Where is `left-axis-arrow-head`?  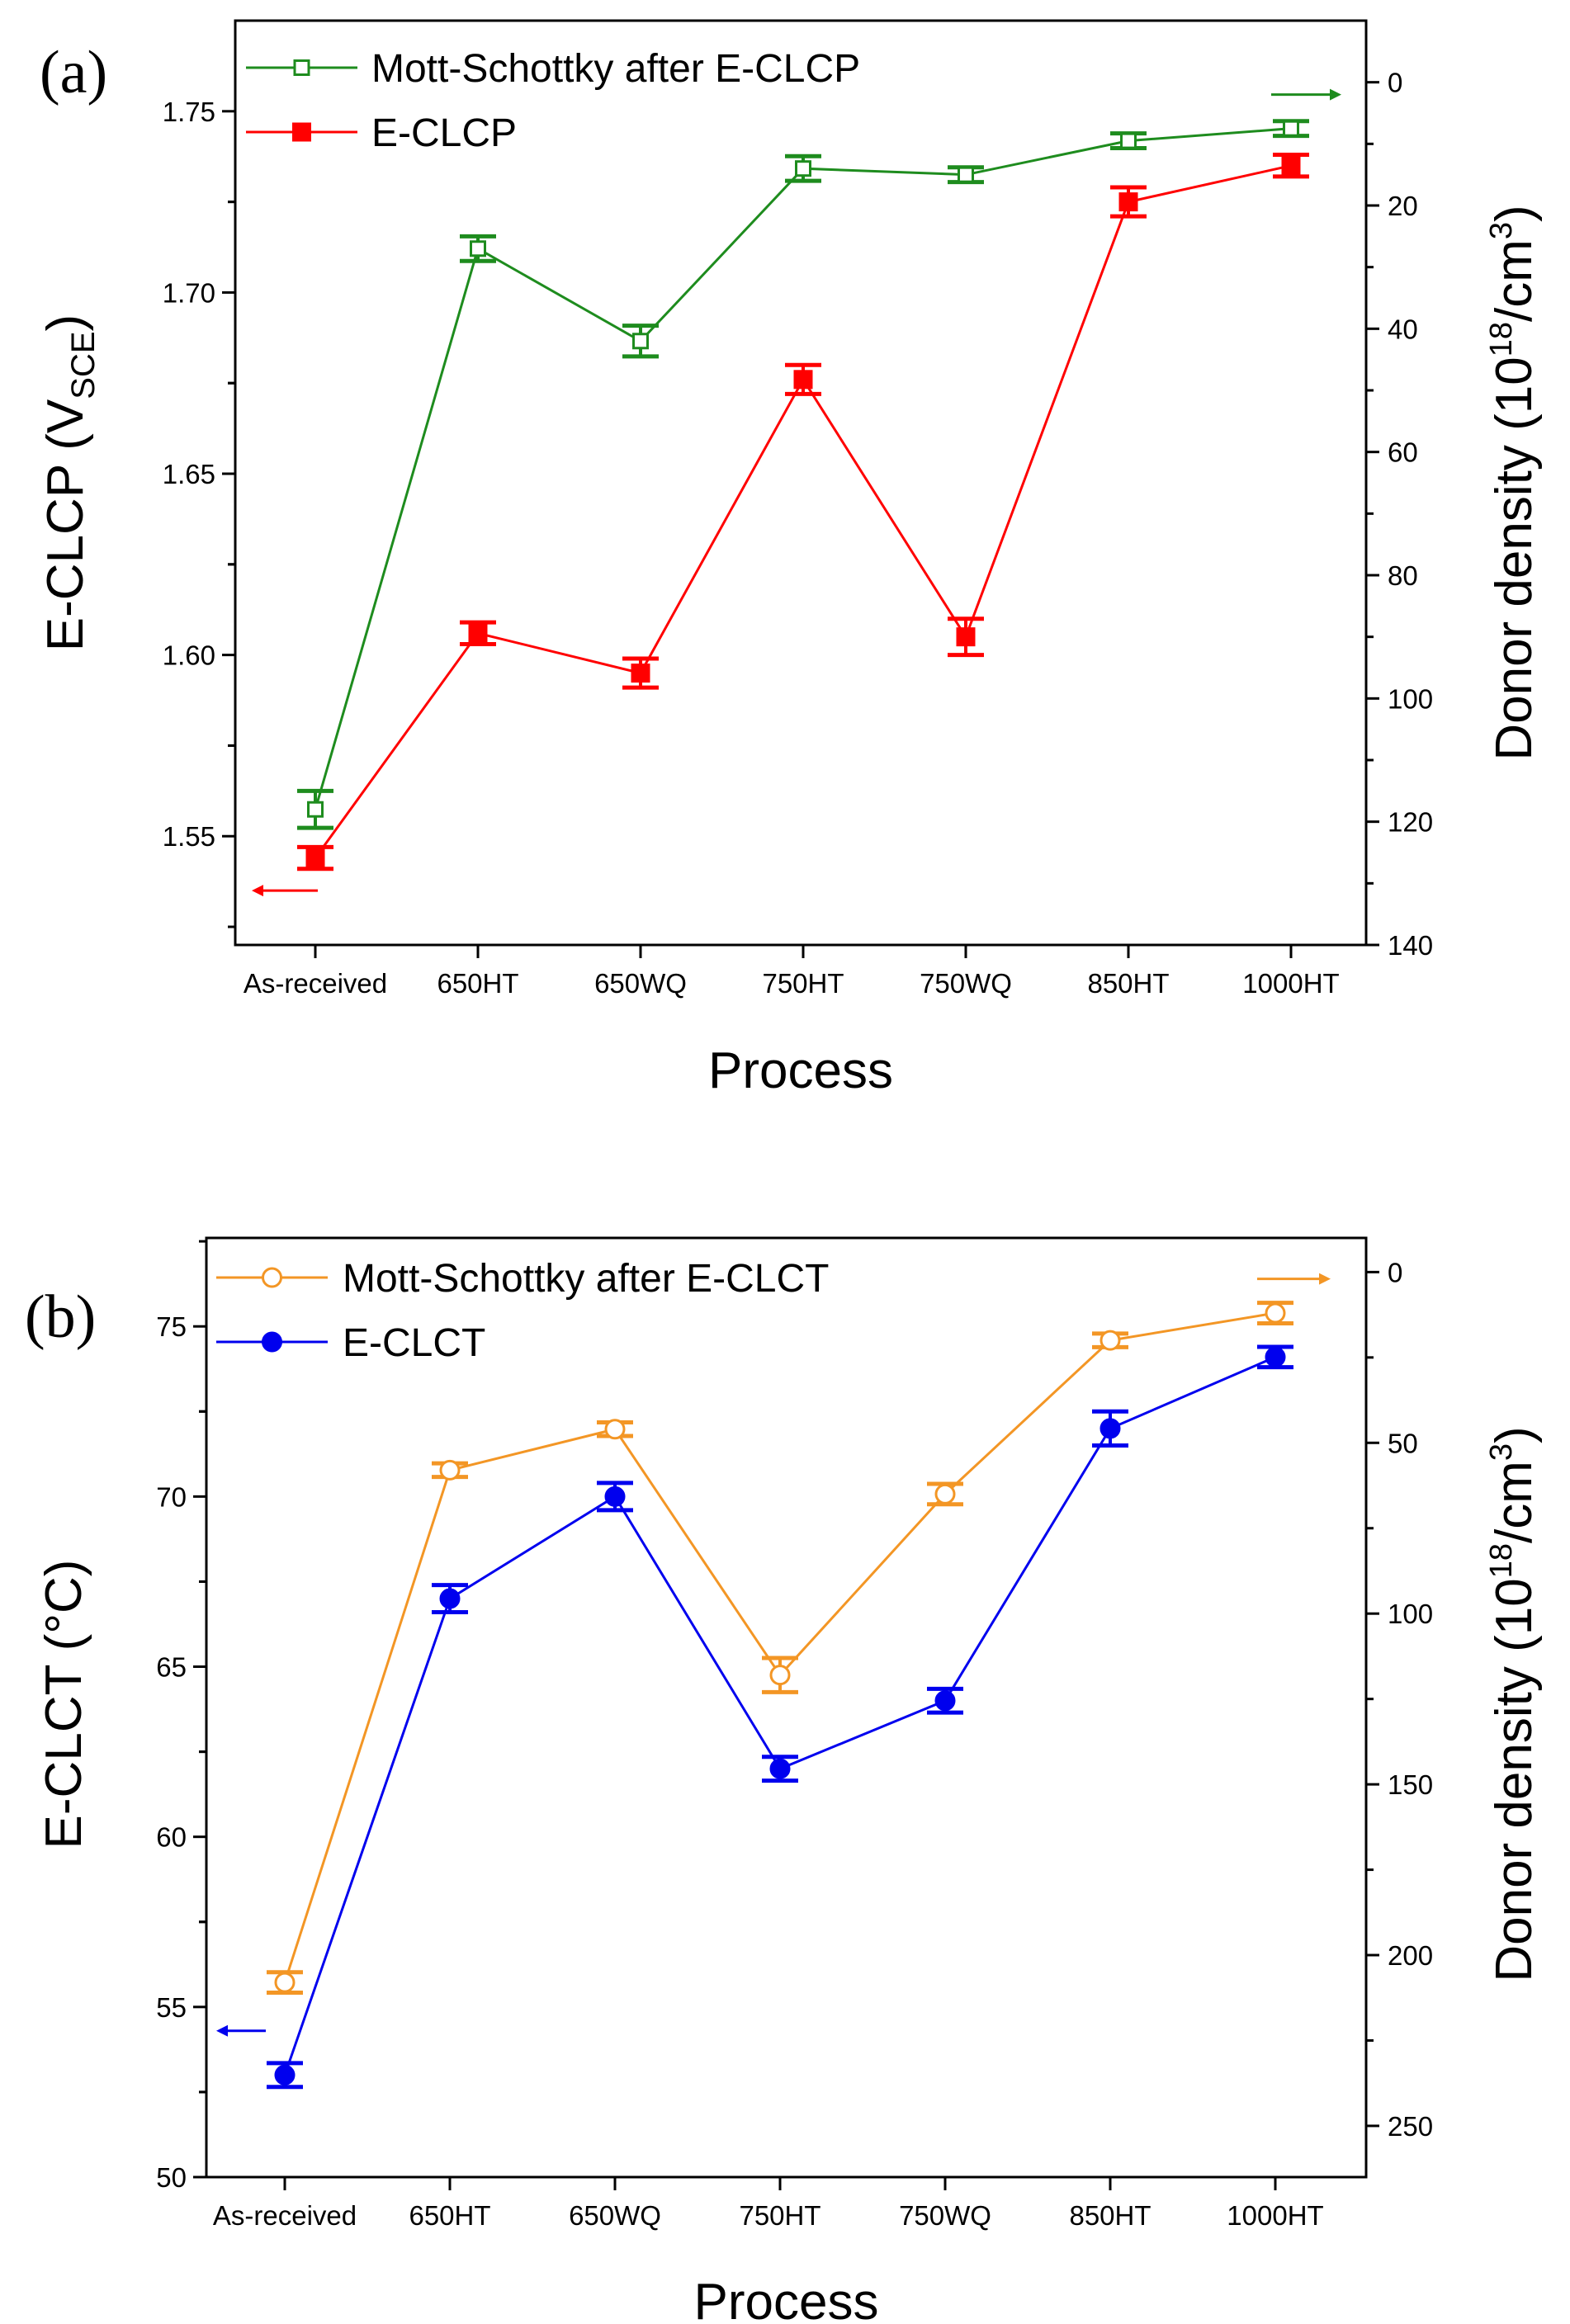 left-axis-arrow-head is located at coordinates (222, 2030).